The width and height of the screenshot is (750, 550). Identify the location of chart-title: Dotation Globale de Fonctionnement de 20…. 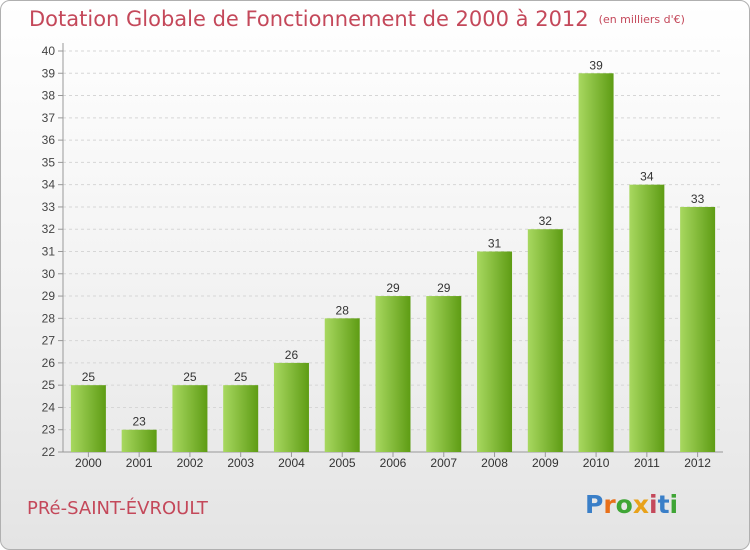
(357, 19).